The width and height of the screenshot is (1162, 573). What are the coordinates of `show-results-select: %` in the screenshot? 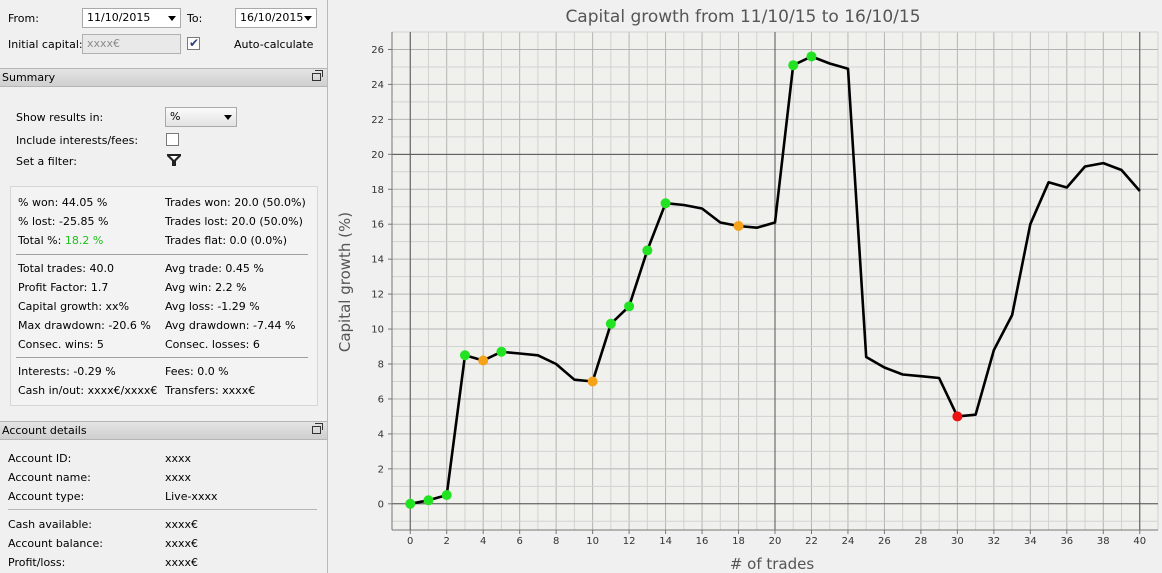 It's located at (201, 117).